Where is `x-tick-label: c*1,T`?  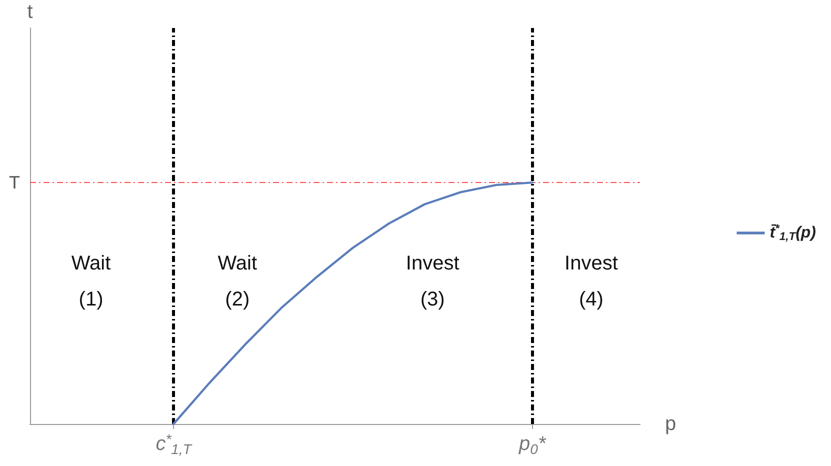
x-tick-label: c*1,T is located at coordinates (174, 444).